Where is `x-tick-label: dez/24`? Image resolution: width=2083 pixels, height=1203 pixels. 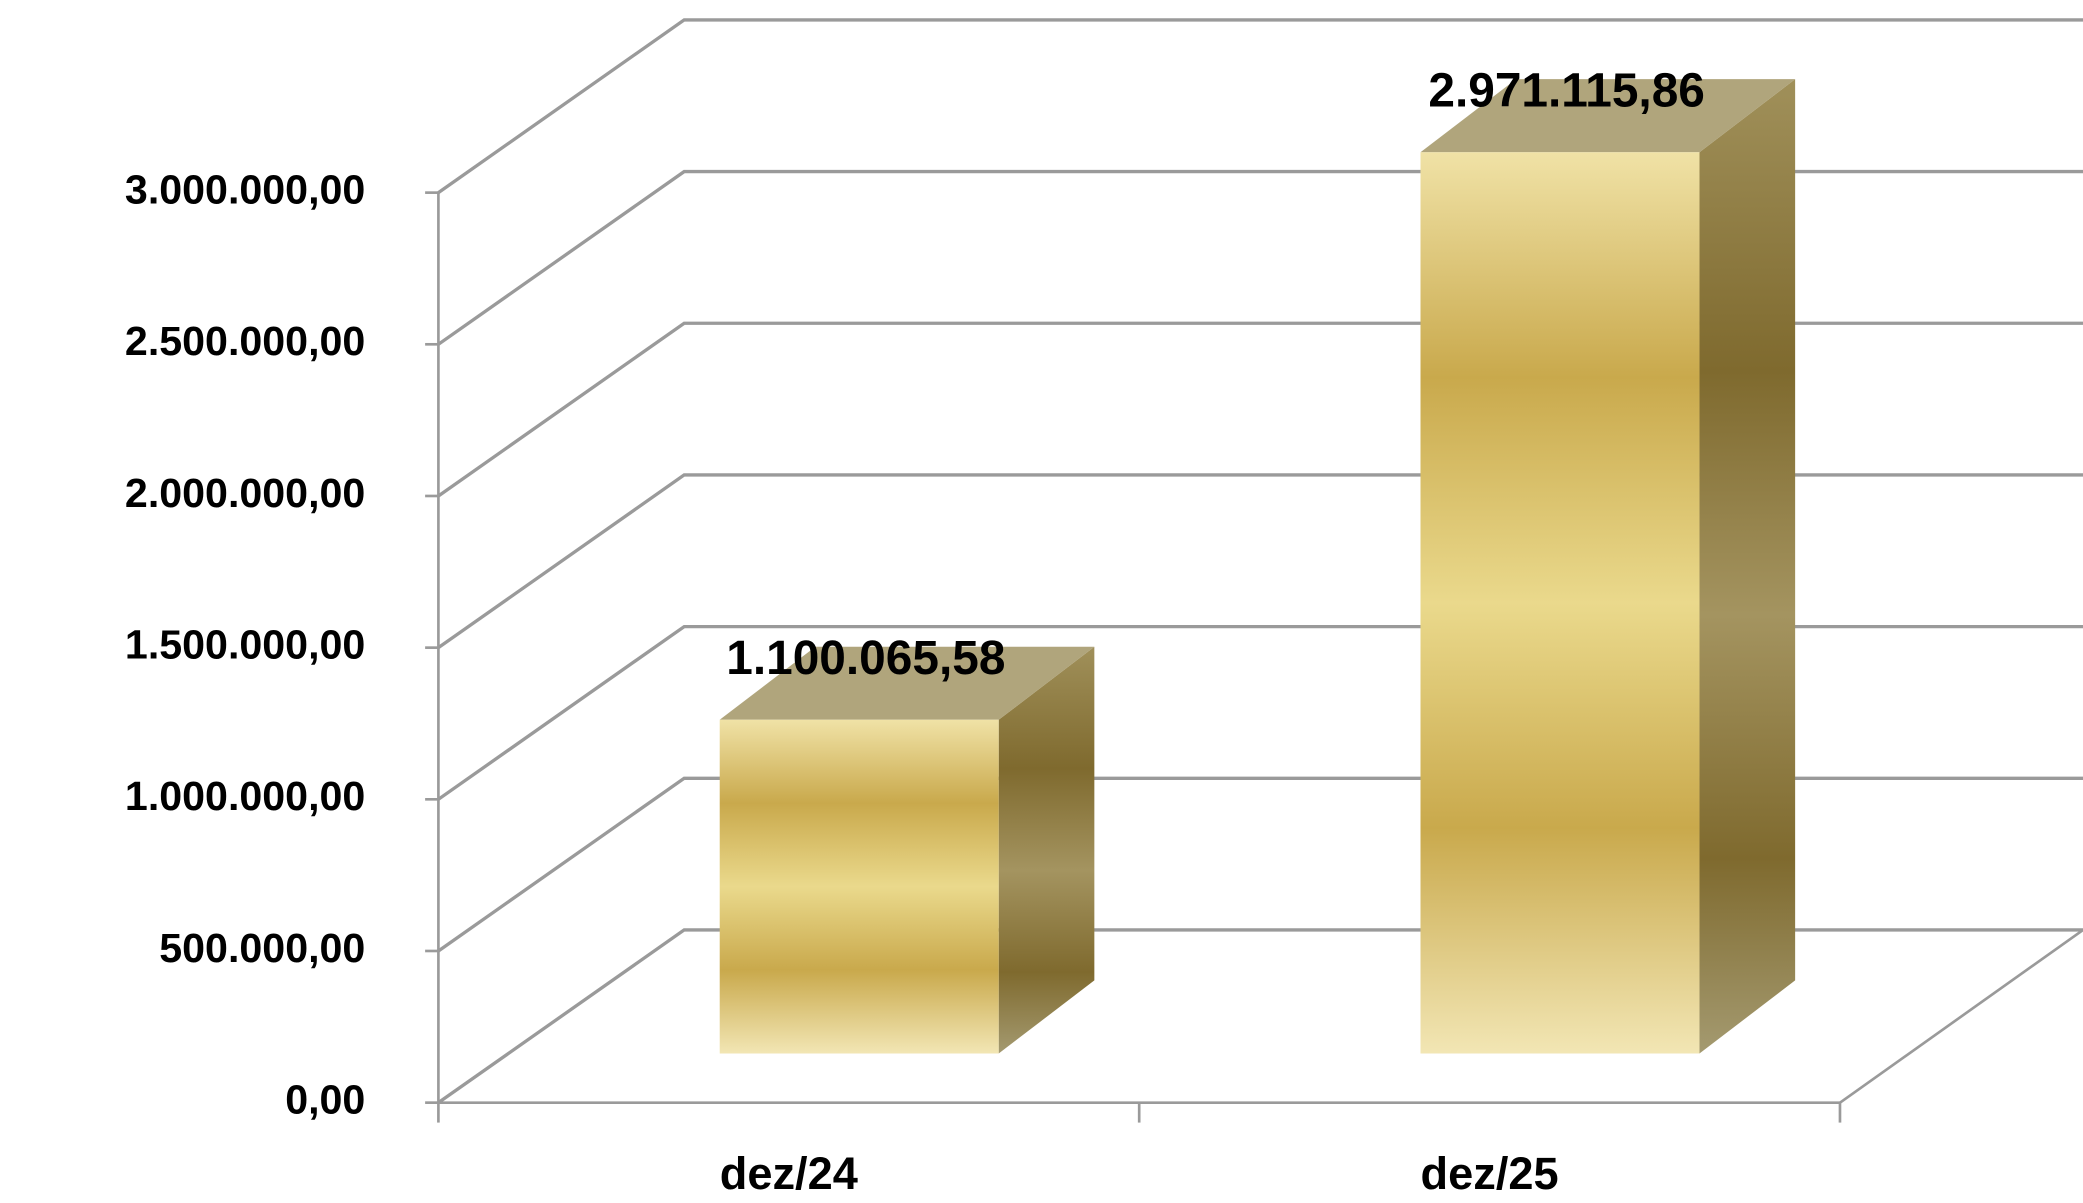 x-tick-label: dez/24 is located at coordinates (789, 1173).